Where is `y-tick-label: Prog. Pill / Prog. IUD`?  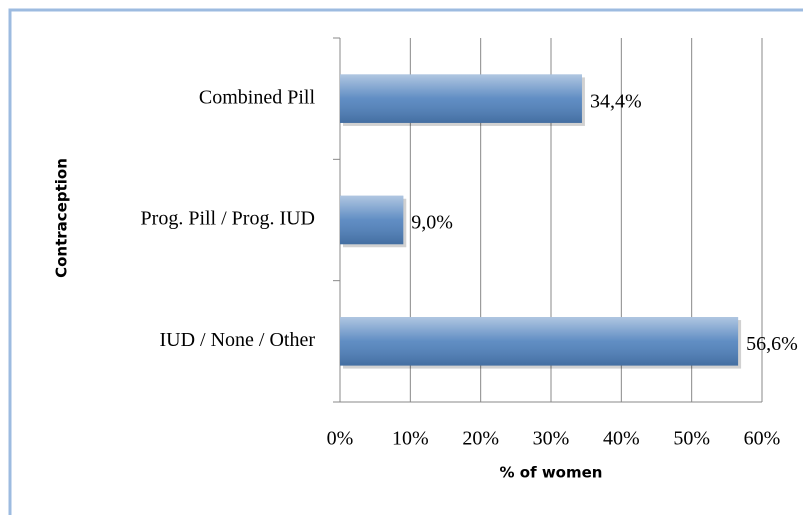 y-tick-label: Prog. Pill / Prog. IUD is located at coordinates (228, 219).